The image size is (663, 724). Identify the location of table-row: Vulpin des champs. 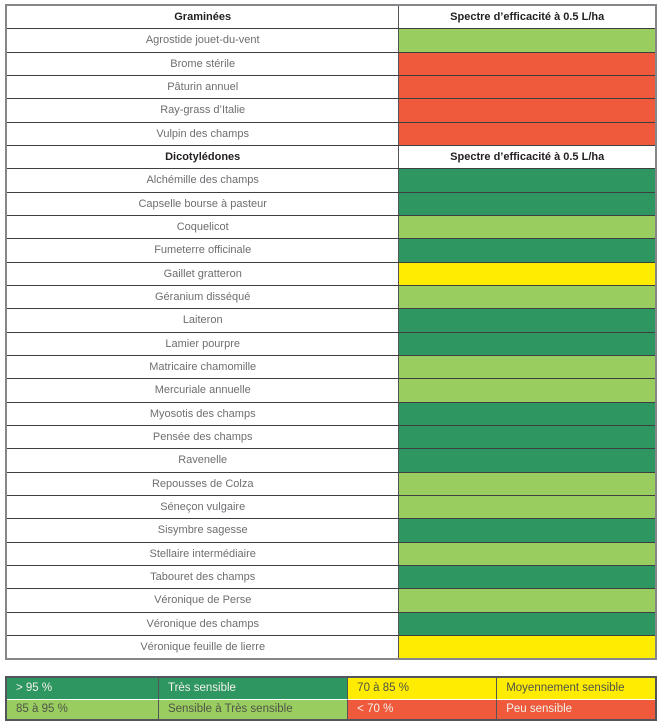
(331, 133).